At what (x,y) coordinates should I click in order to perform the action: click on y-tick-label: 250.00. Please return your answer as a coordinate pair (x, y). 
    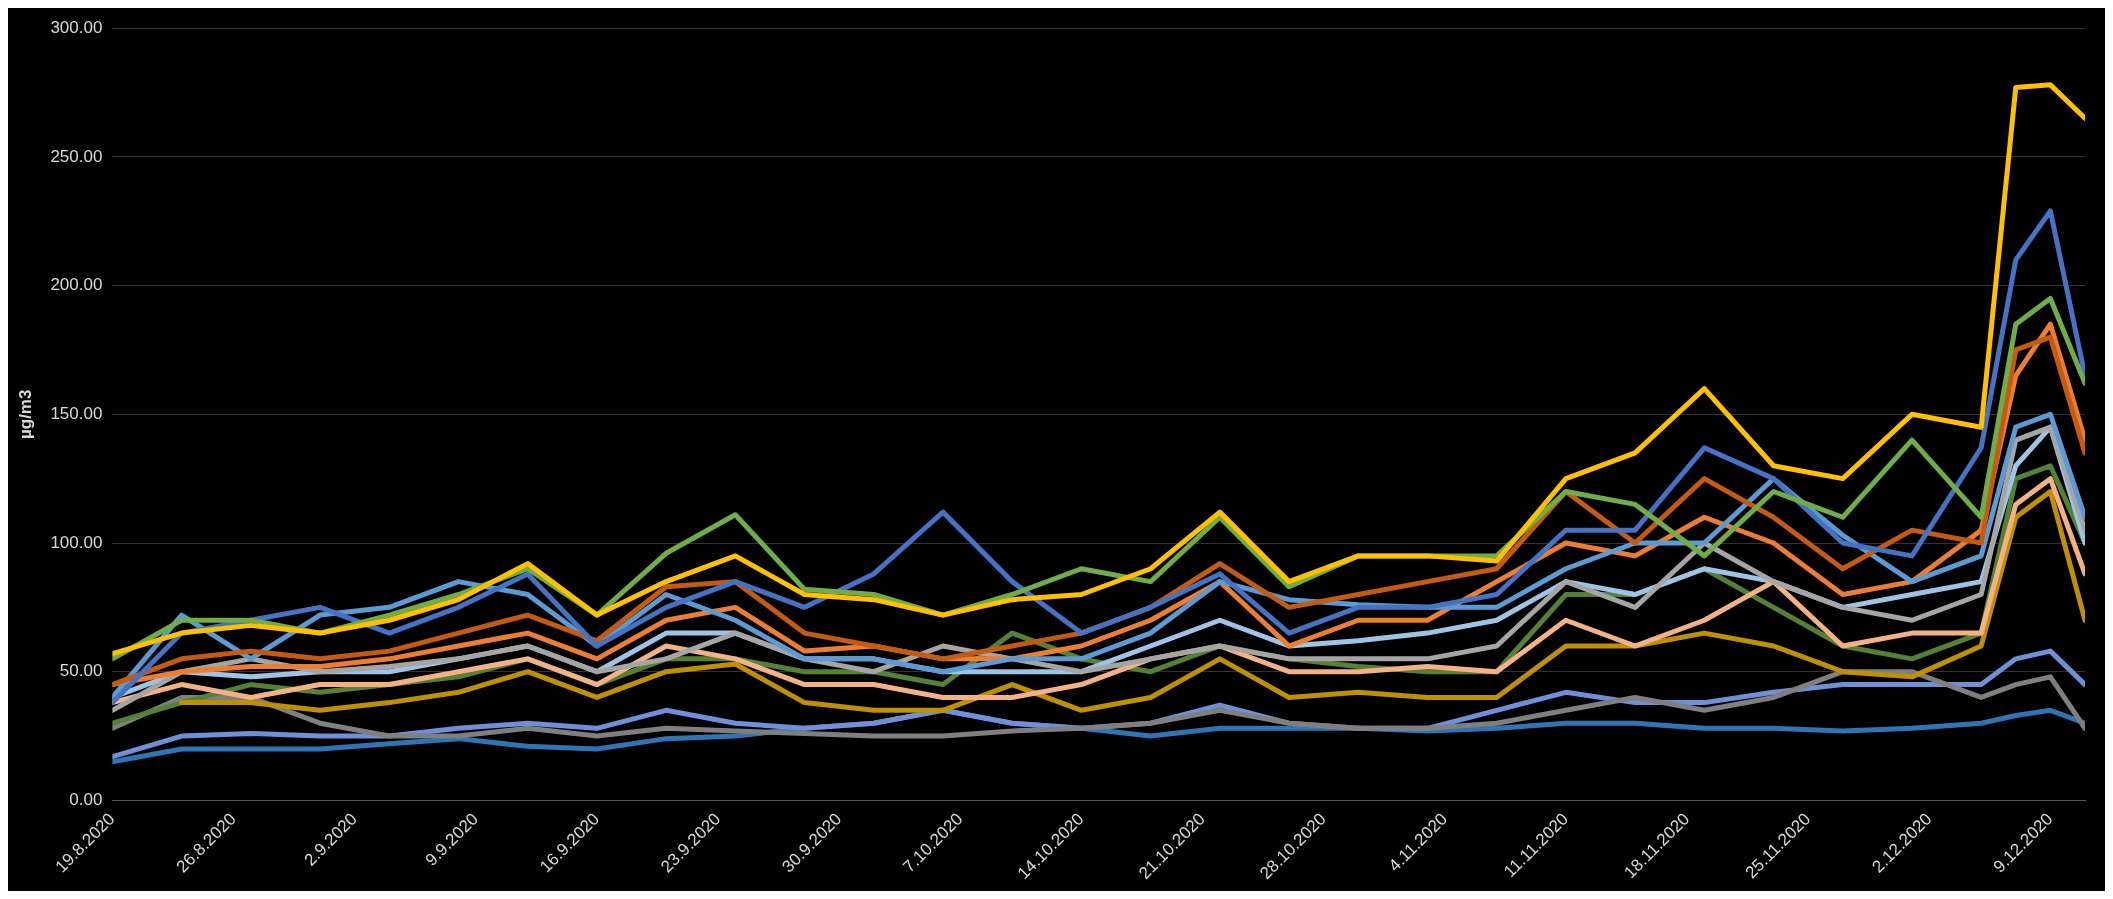
    Looking at the image, I should click on (76, 156).